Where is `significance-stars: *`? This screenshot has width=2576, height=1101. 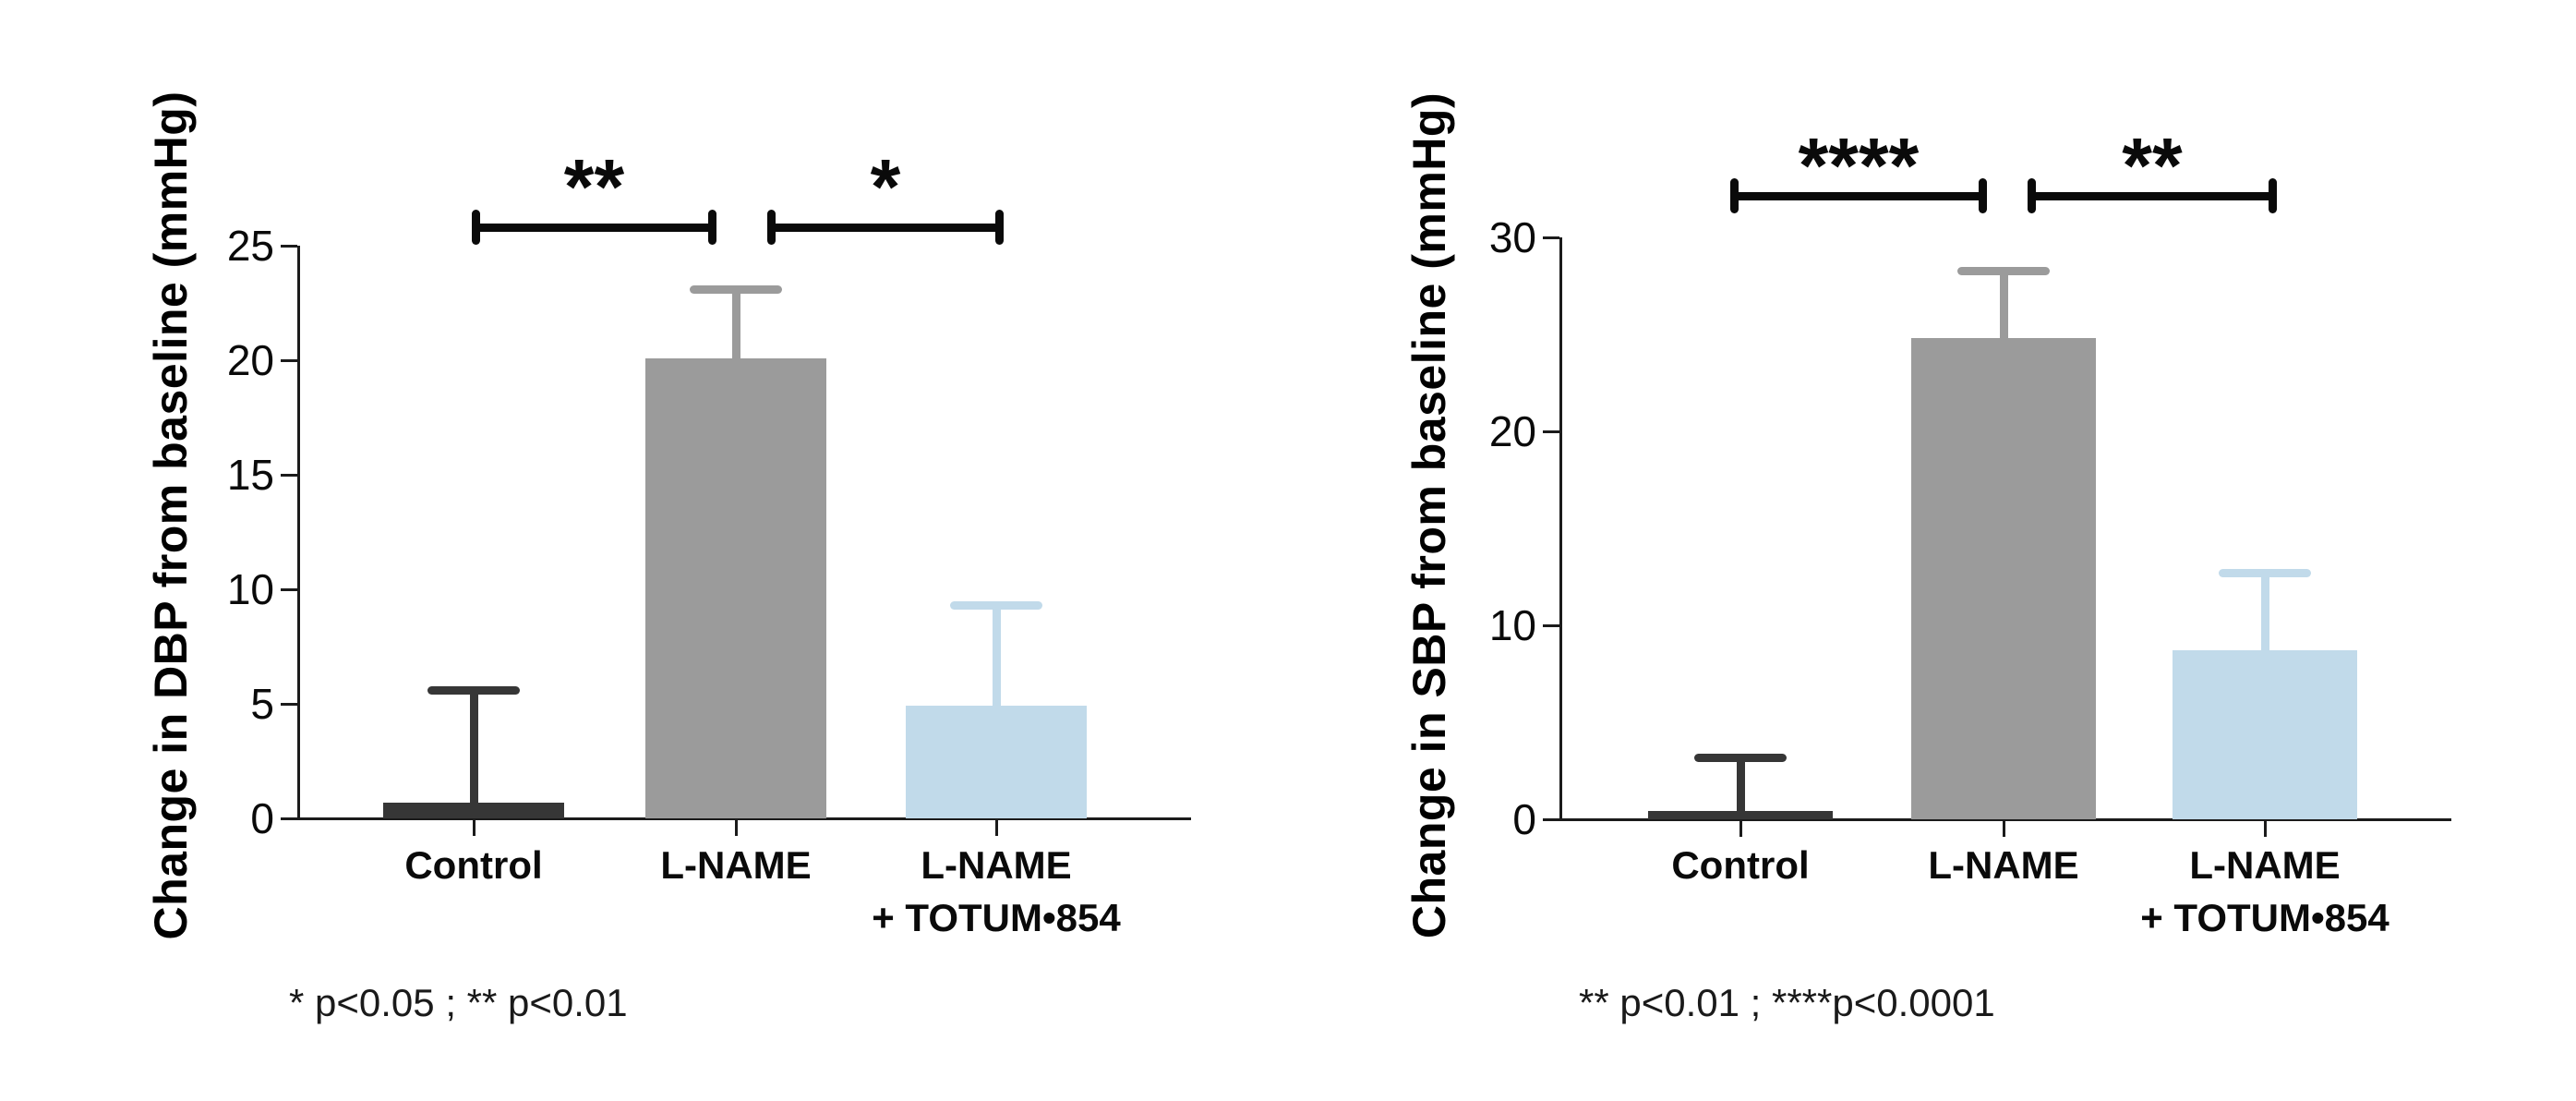 significance-stars: * is located at coordinates (885, 186).